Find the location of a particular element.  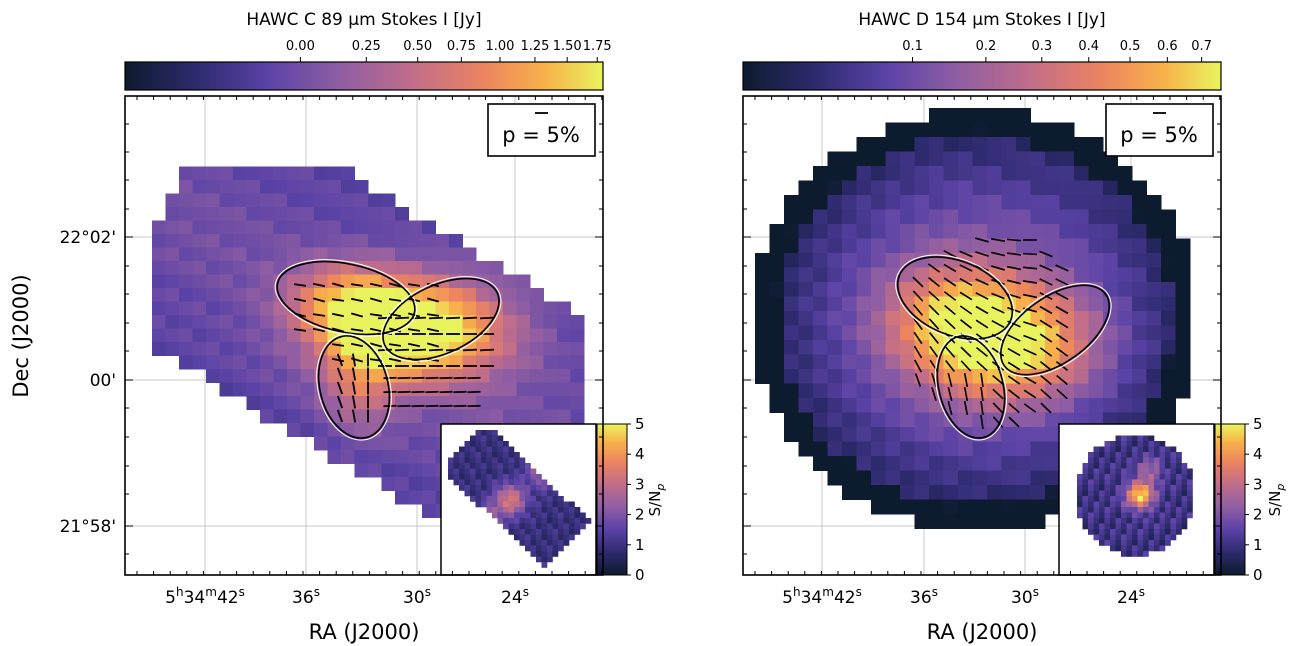

left-ytick-2: 21°58' is located at coordinates (88, 527).